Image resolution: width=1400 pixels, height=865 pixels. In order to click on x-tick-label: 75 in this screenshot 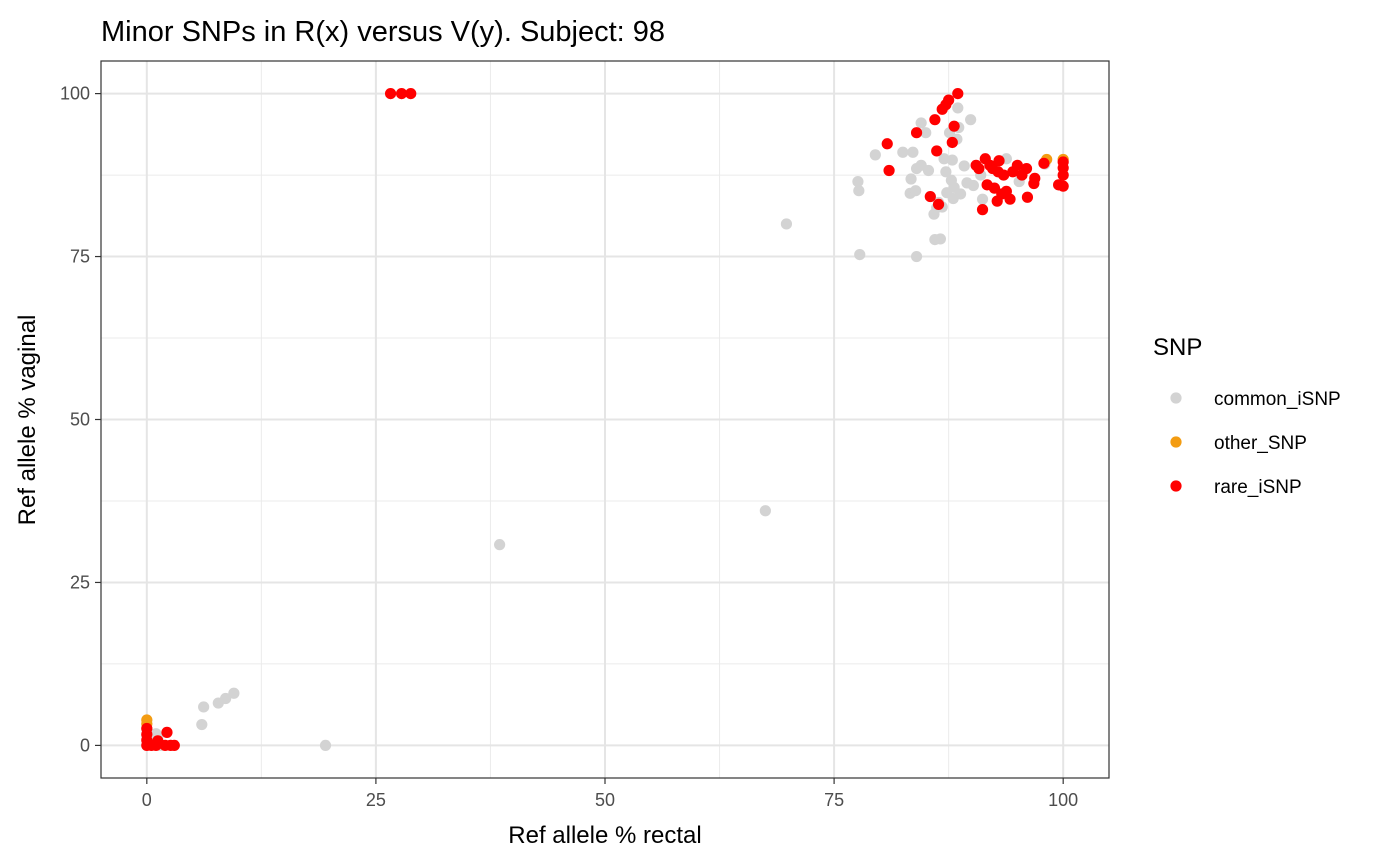, I will do `click(834, 800)`.